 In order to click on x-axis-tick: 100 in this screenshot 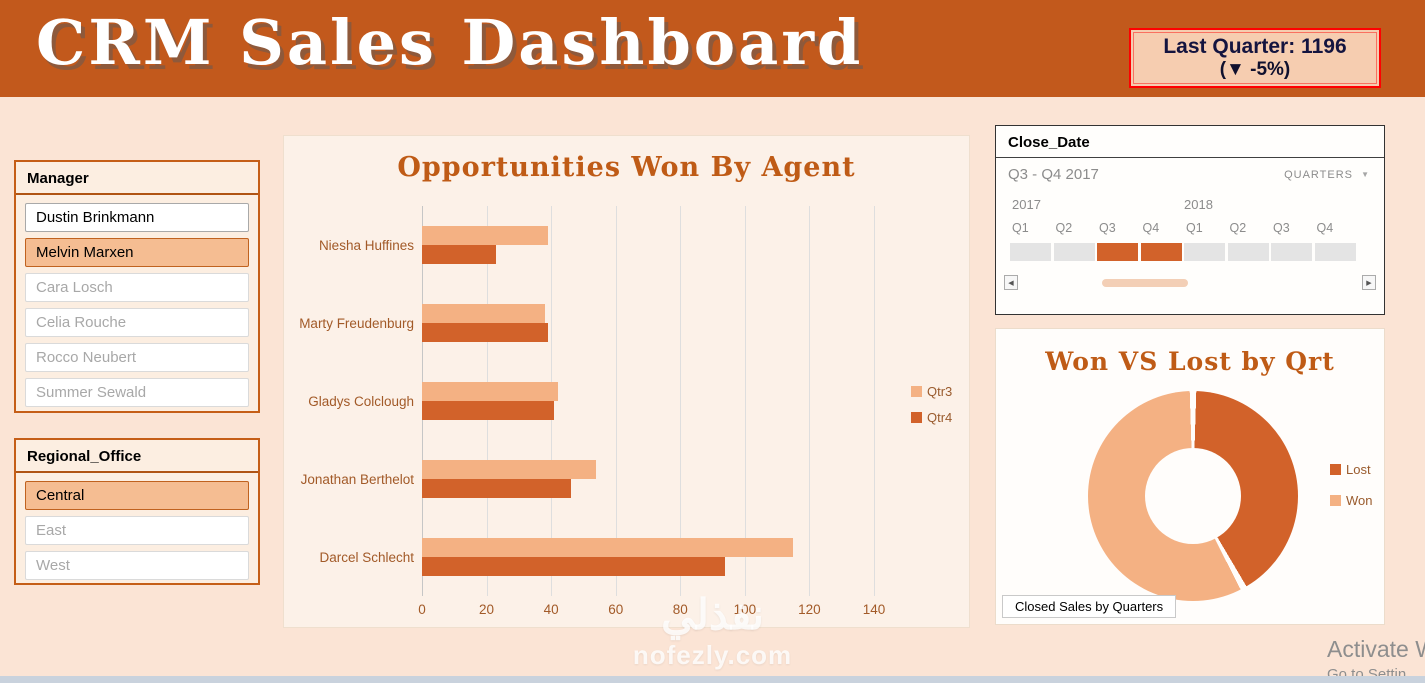, I will do `click(745, 609)`.